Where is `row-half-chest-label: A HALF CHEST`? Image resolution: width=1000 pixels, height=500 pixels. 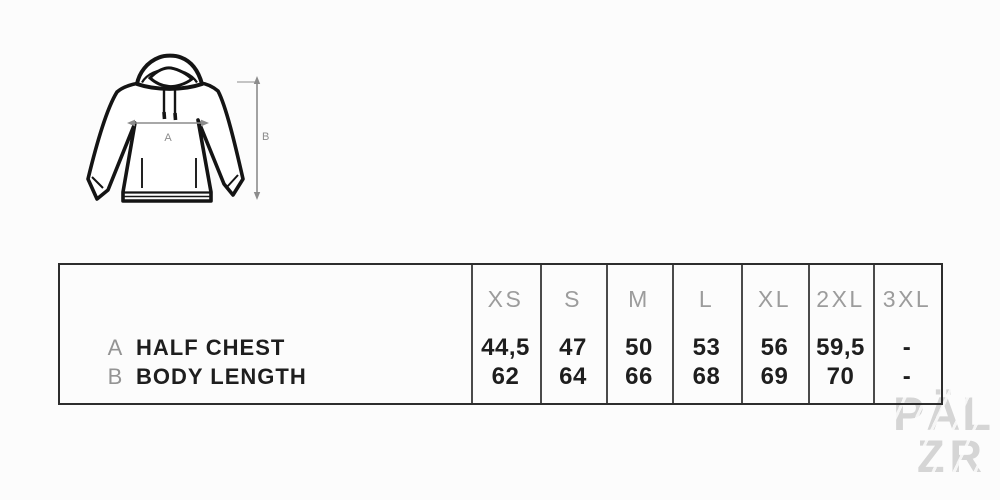
row-half-chest-label: A HALF CHEST is located at coordinates (265, 347).